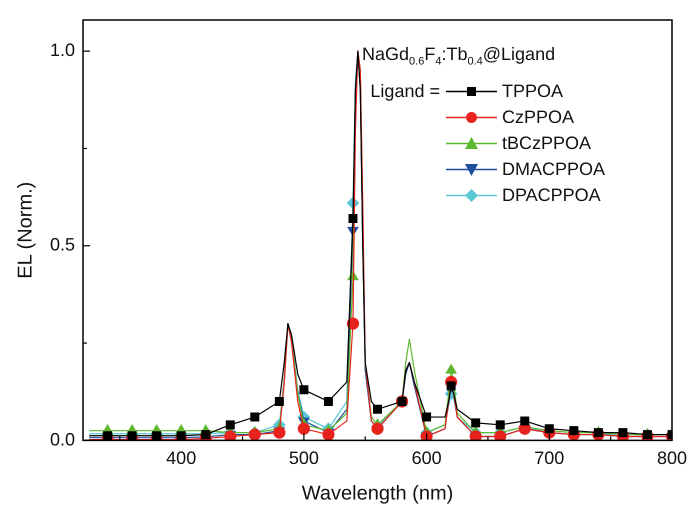 Image resolution: width=696 pixels, height=514 pixels. What do you see at coordinates (63, 439) in the screenshot?
I see `y-tick-label: 0.0` at bounding box center [63, 439].